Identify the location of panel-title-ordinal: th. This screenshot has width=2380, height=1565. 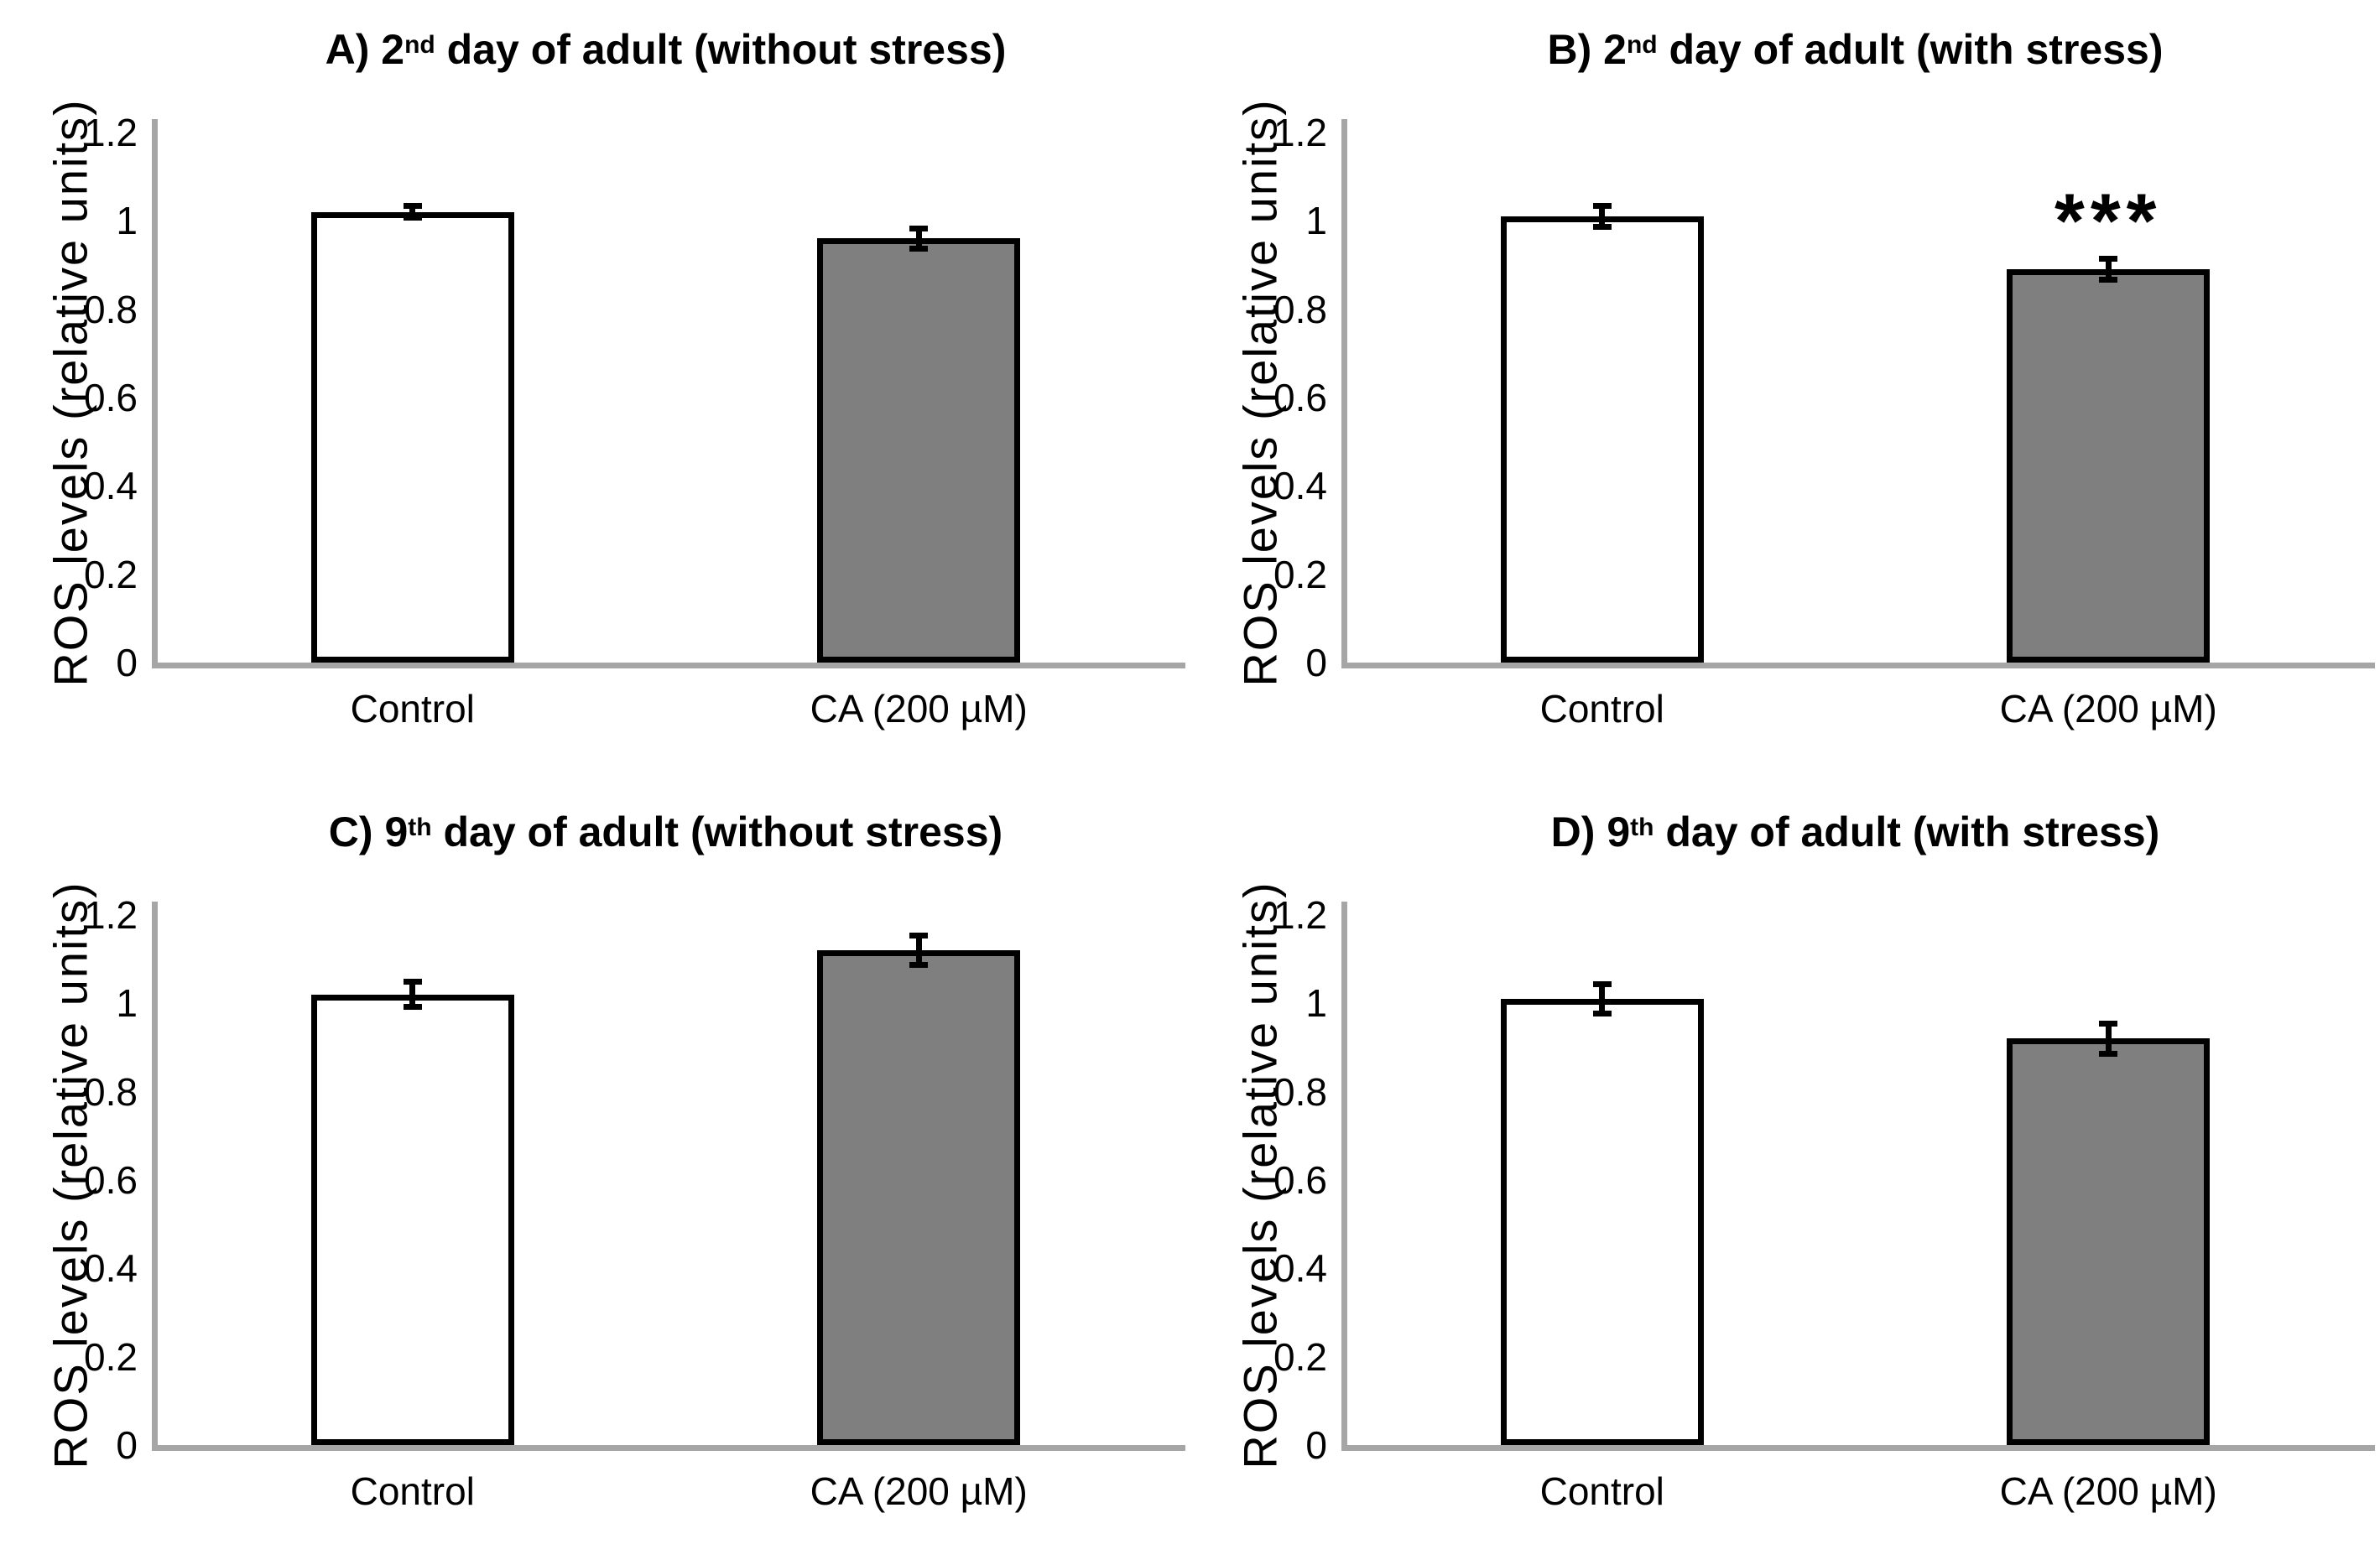
(420, 827).